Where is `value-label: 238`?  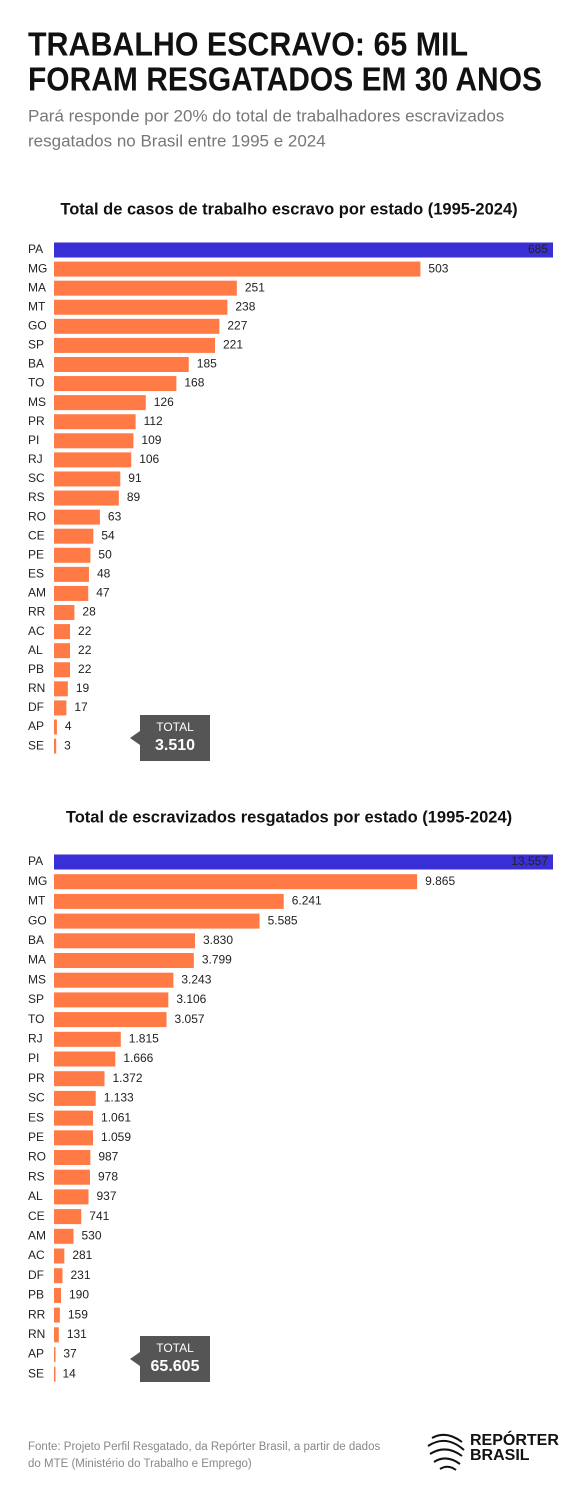 value-label: 238 is located at coordinates (245, 306).